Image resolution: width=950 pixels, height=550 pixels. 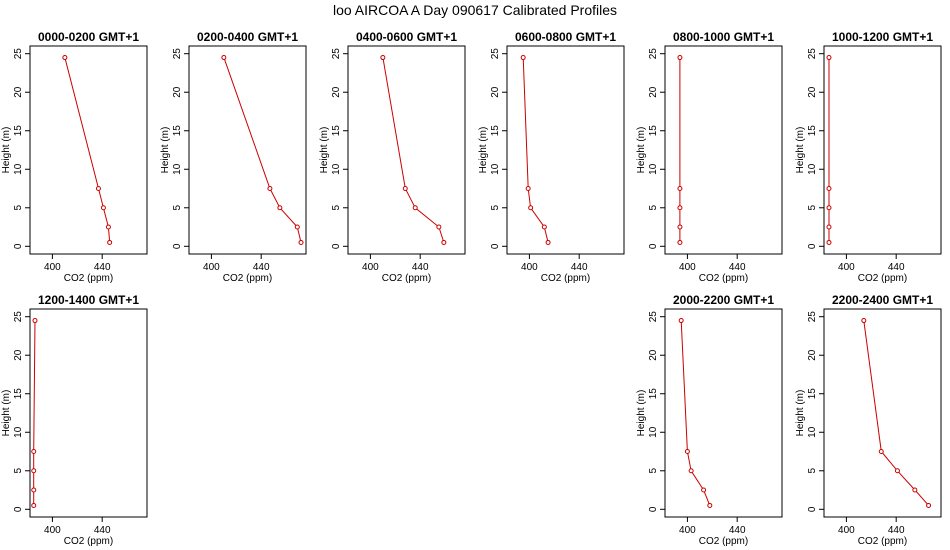 What do you see at coordinates (88, 300) in the screenshot?
I see `panel-title: 1200-1400 GMT+1` at bounding box center [88, 300].